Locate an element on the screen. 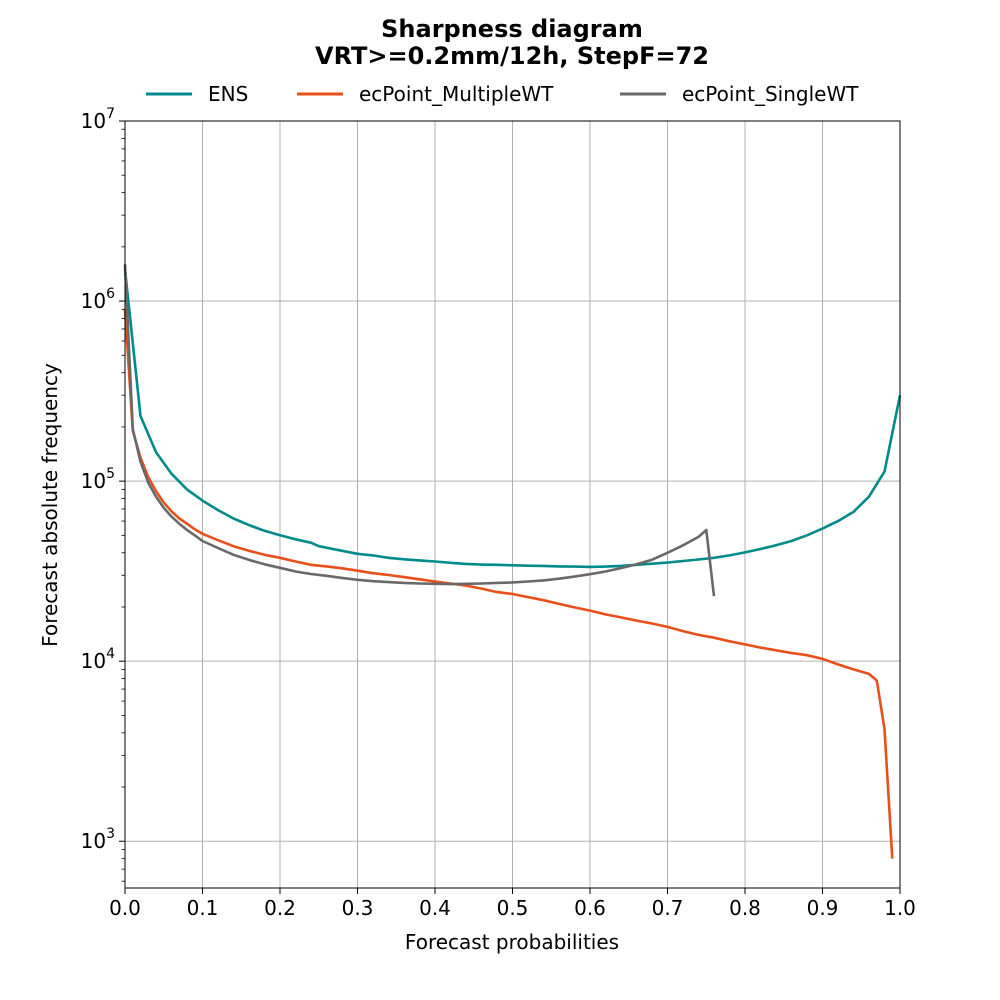  legend: ENS ecPoint_MultipleWT ecPoint_SingleWT is located at coordinates (502, 94).